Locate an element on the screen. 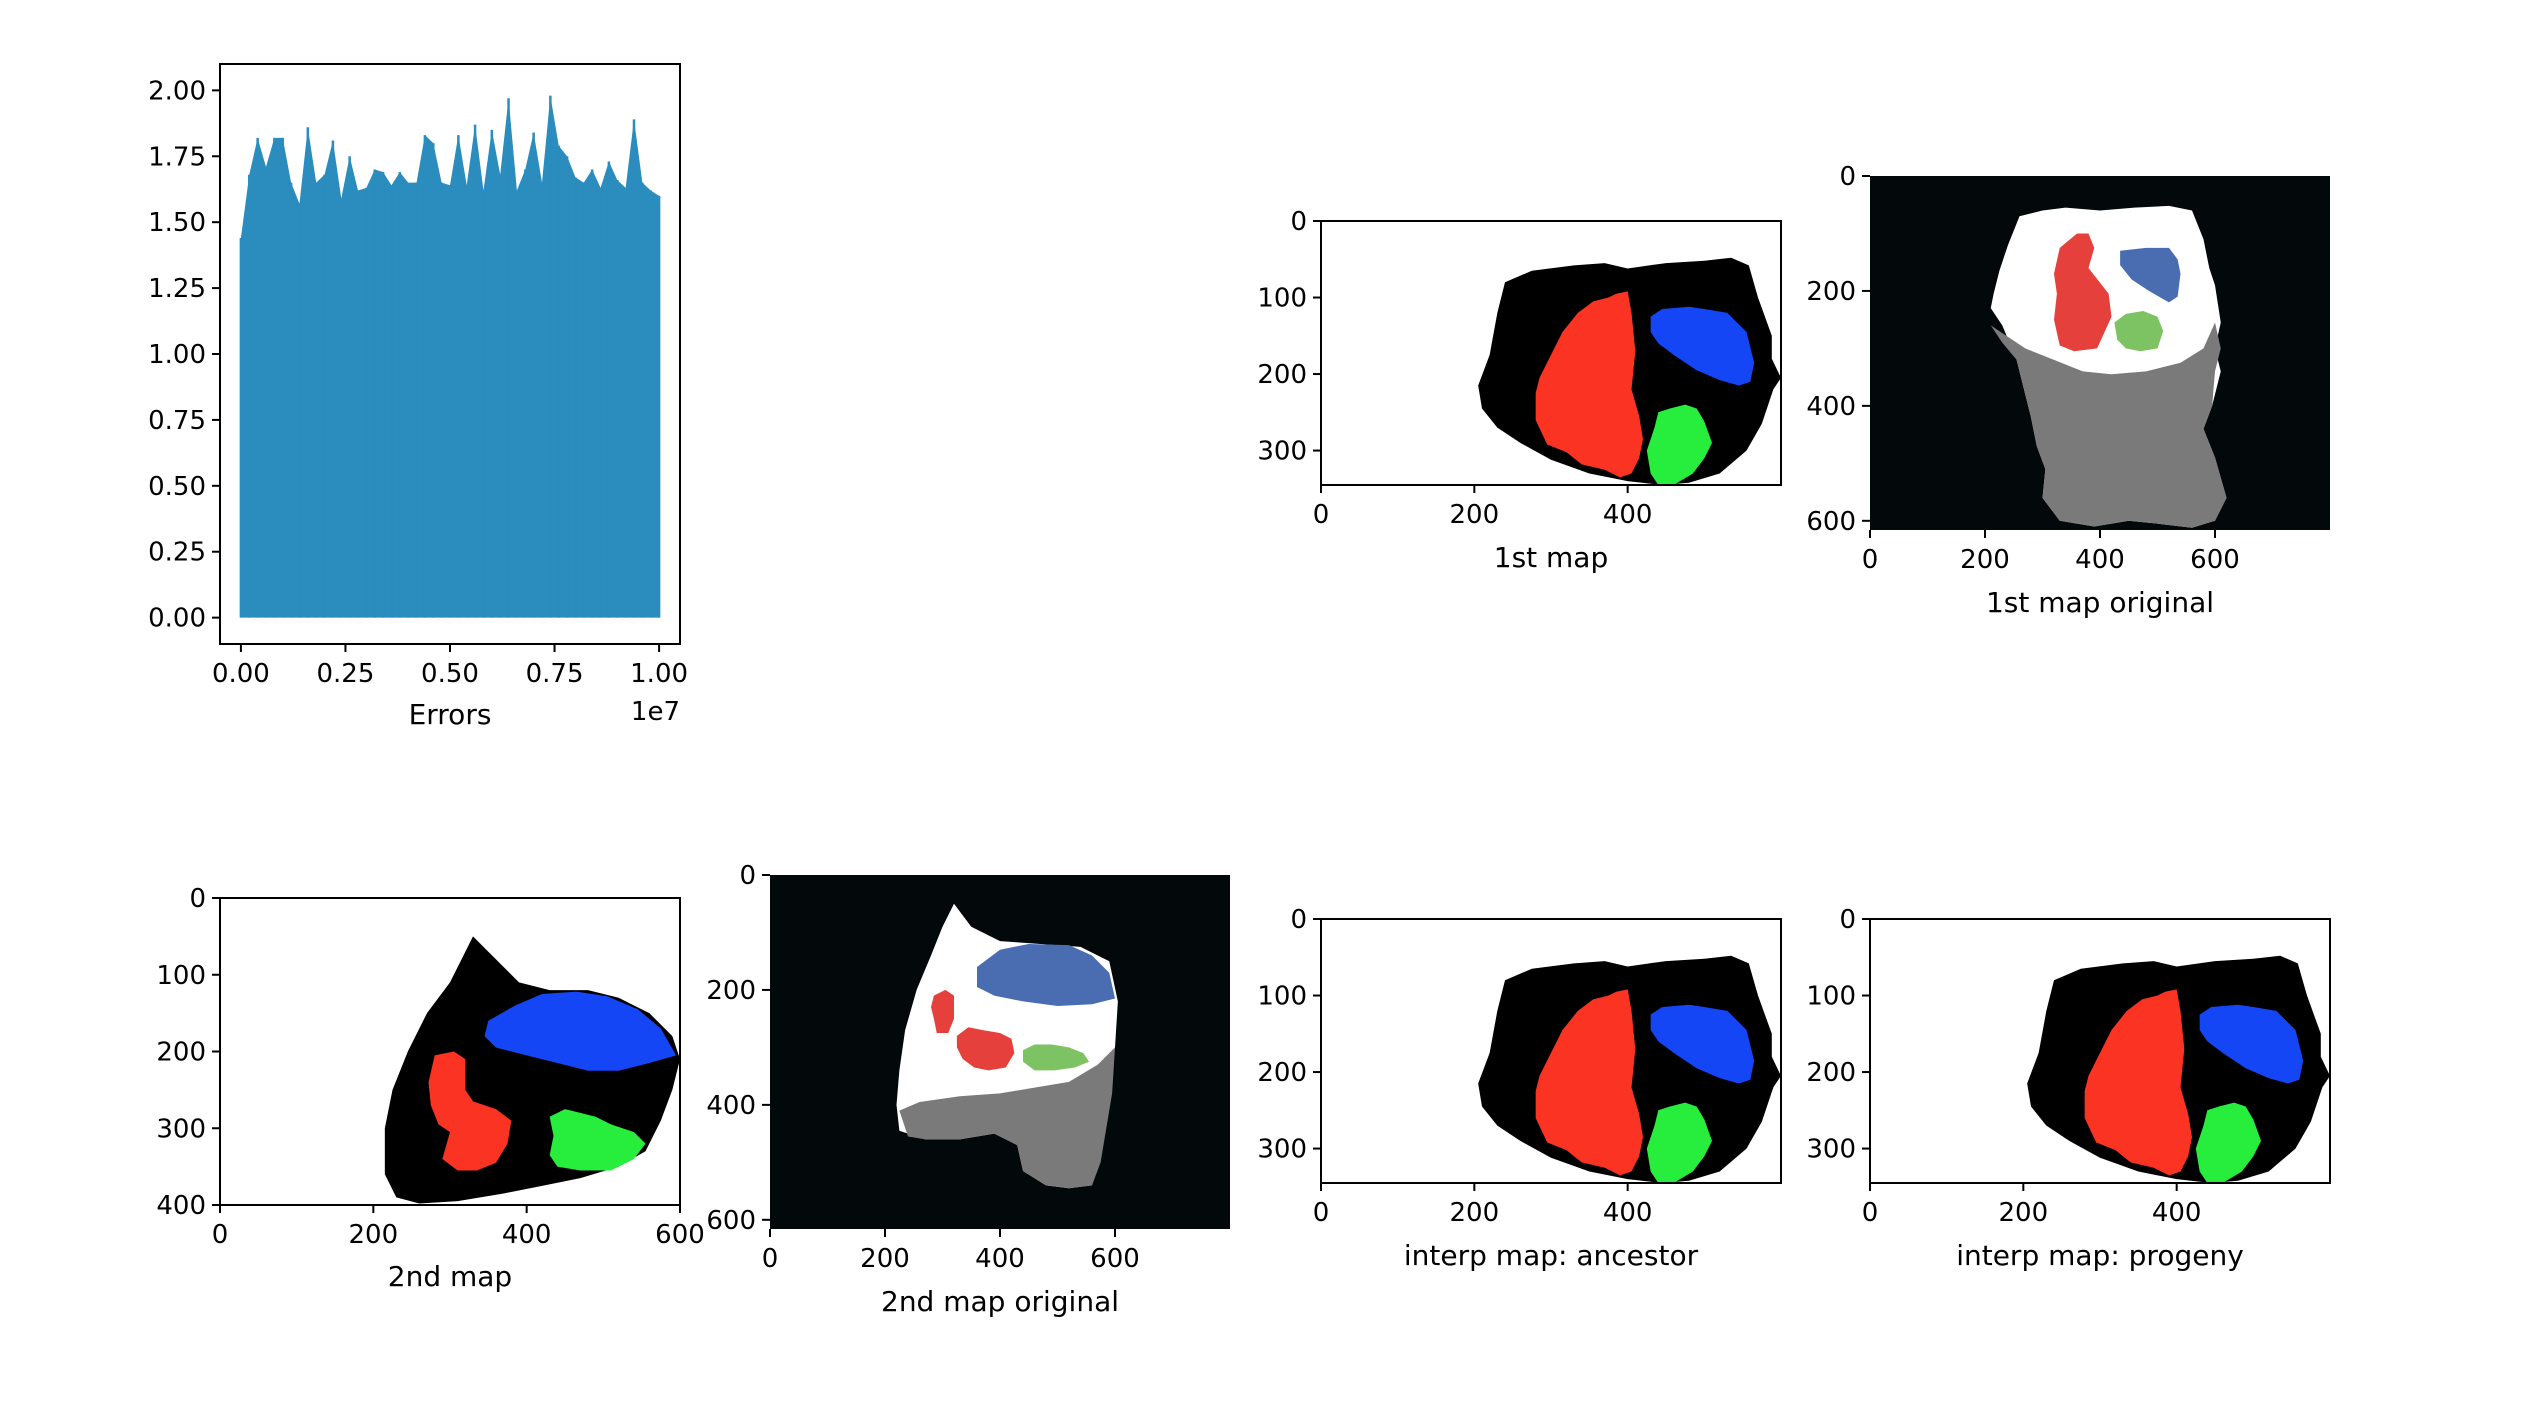 This screenshot has height=1428, width=2524. second-map-panel: 0 200 400 600 0 100 200 300 400 2nd map is located at coordinates (430, 1088).